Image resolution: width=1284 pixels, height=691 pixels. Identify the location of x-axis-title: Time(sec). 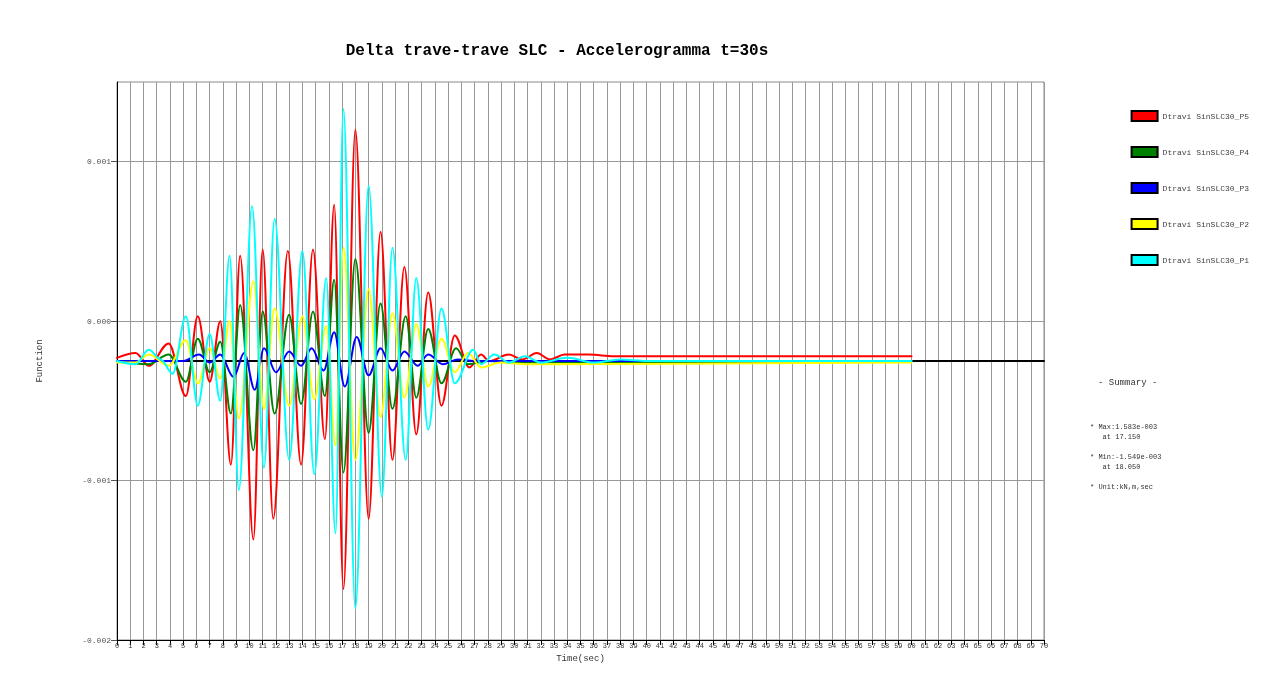
(580, 658).